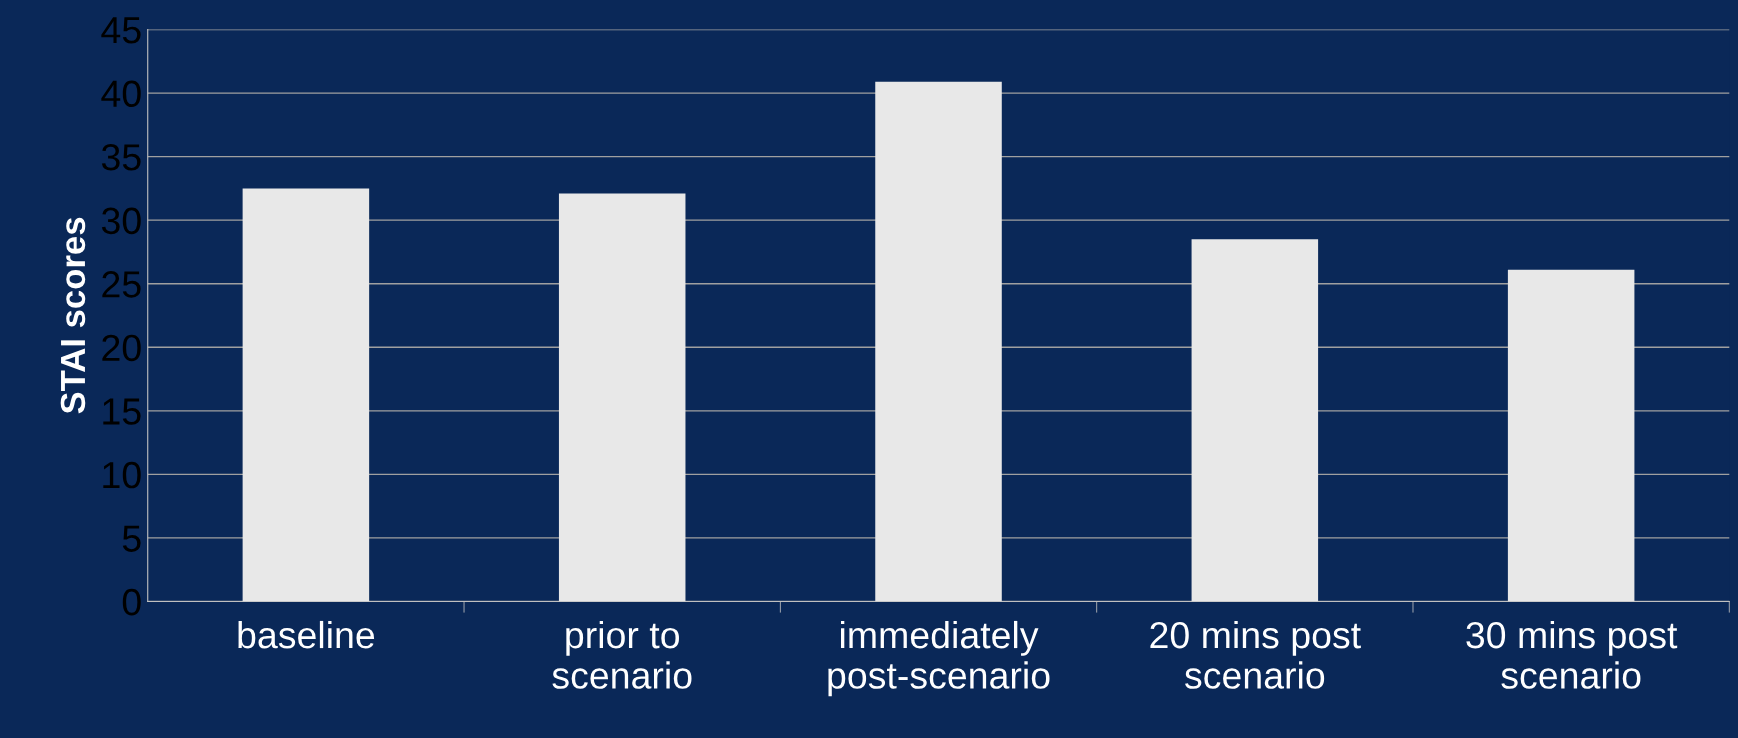  What do you see at coordinates (121, 94) in the screenshot?
I see `y-tick-label: 40` at bounding box center [121, 94].